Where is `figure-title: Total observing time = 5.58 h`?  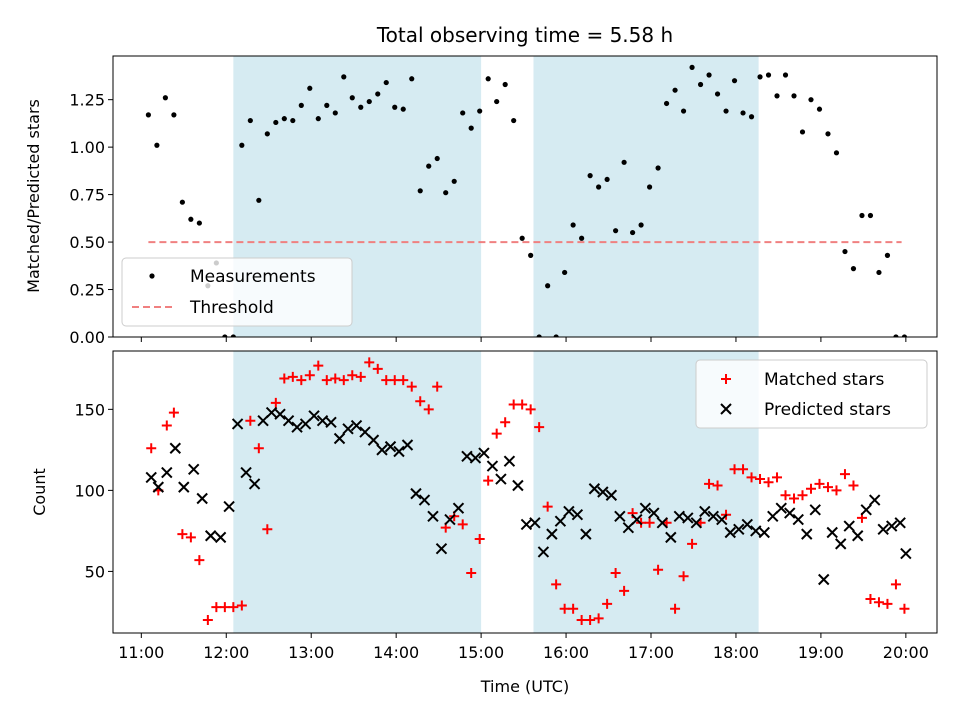 figure-title: Total observing time = 5.58 h is located at coordinates (524, 35).